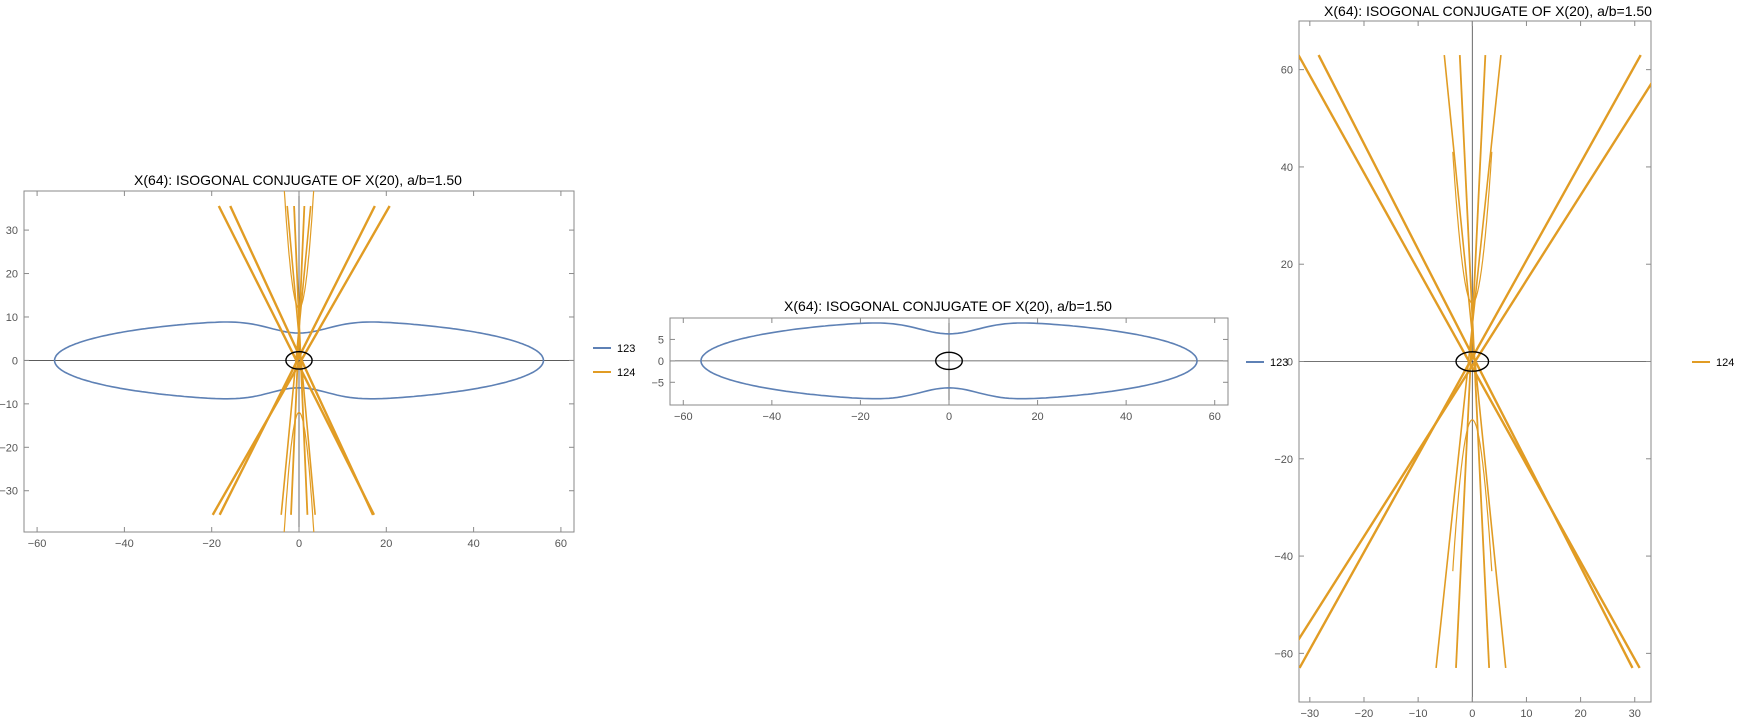 The height and width of the screenshot is (722, 1741). Describe the element at coordinates (9, 492) in the screenshot. I see `y-tick-label: −30` at that location.